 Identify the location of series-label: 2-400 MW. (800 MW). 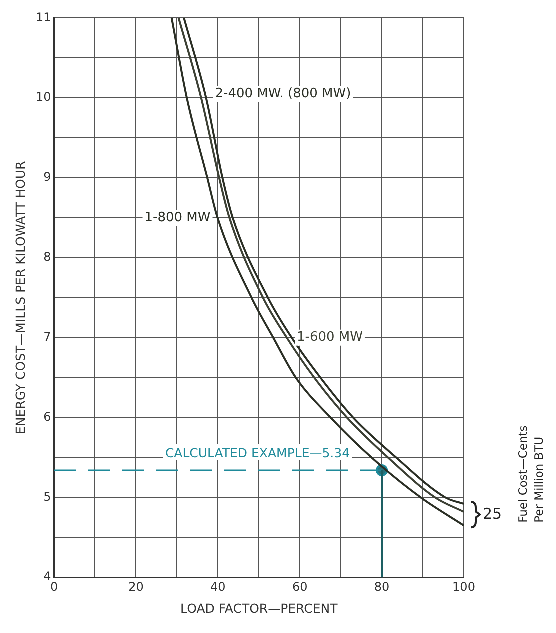
(283, 94).